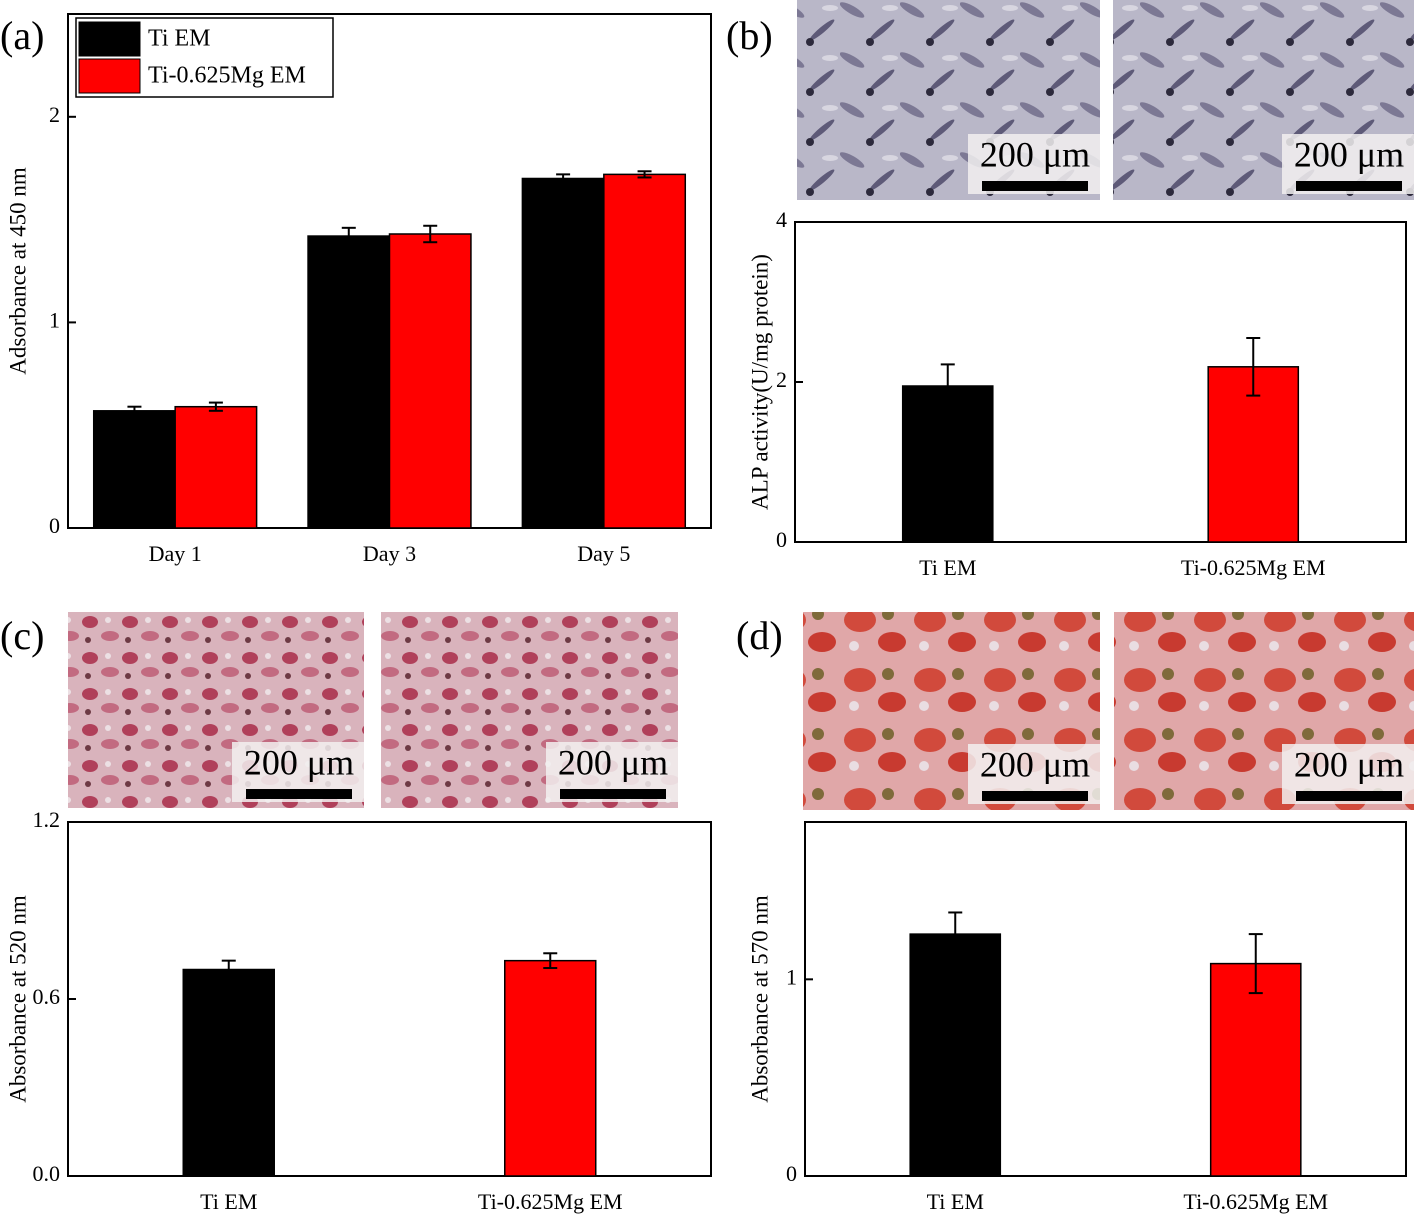 The width and height of the screenshot is (1416, 1216). What do you see at coordinates (749, 35) in the screenshot?
I see `panel-label: (b)` at bounding box center [749, 35].